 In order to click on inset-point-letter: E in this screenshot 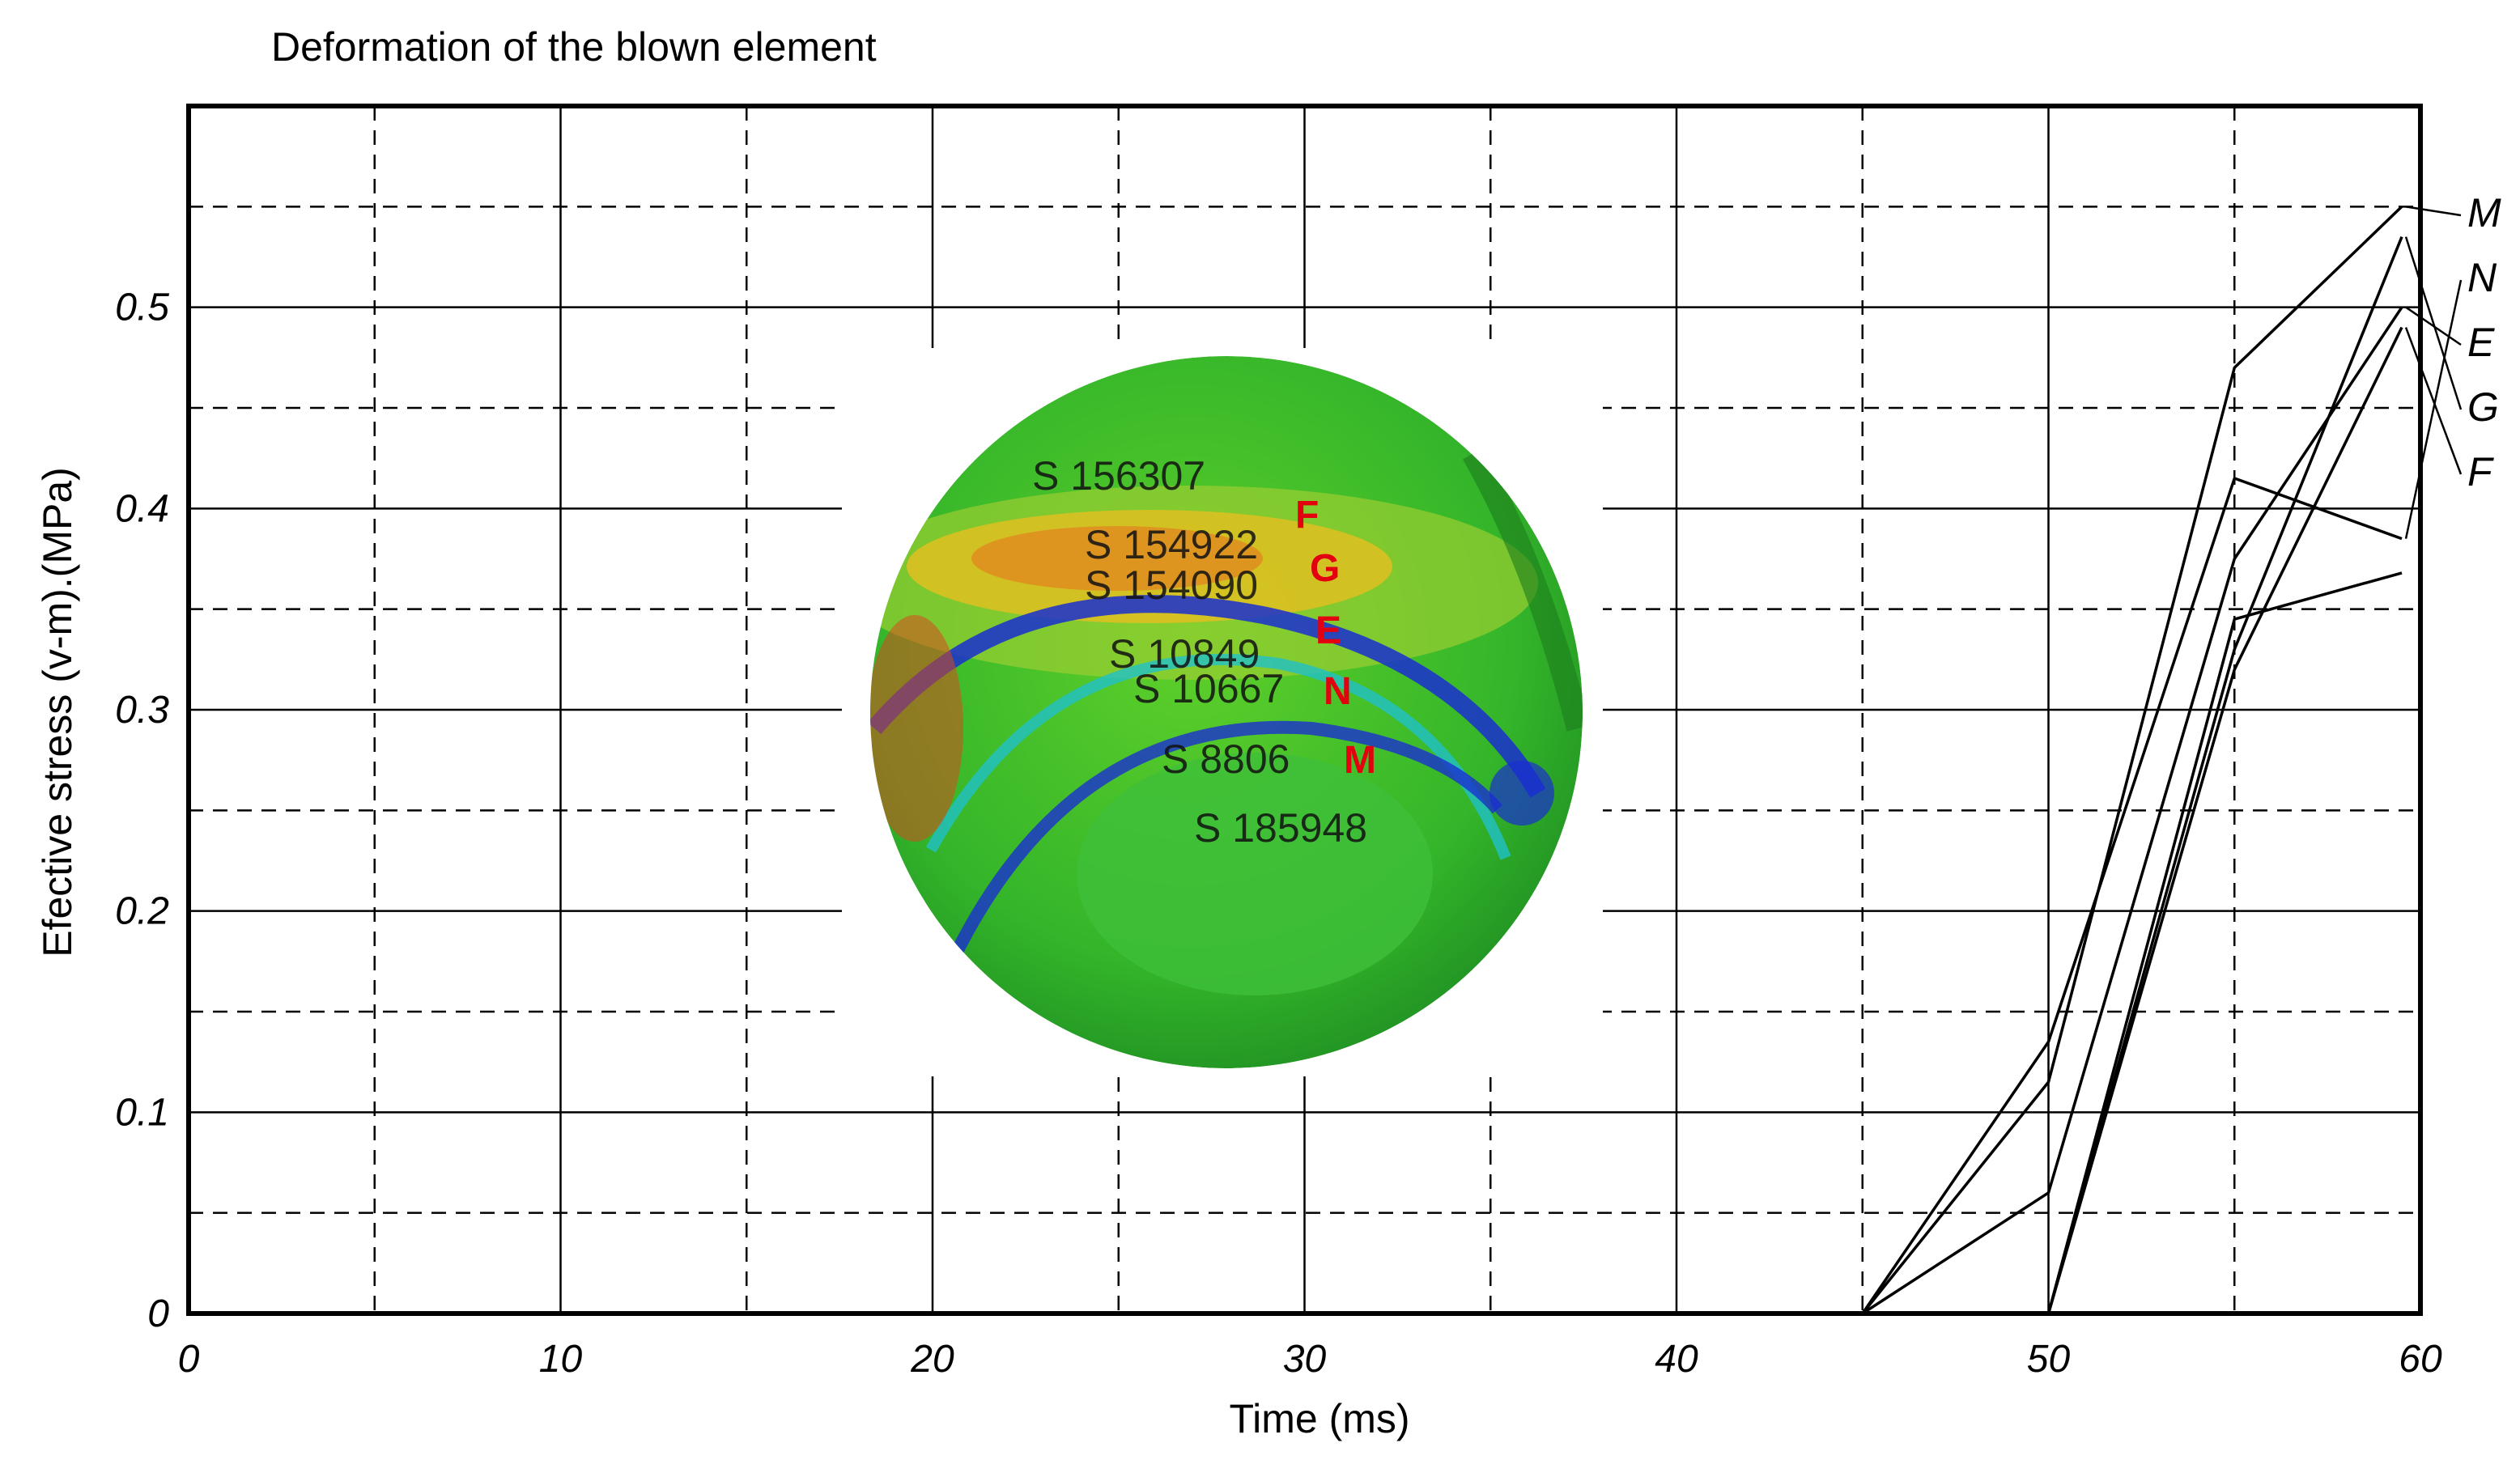, I will do `click(1328, 630)`.